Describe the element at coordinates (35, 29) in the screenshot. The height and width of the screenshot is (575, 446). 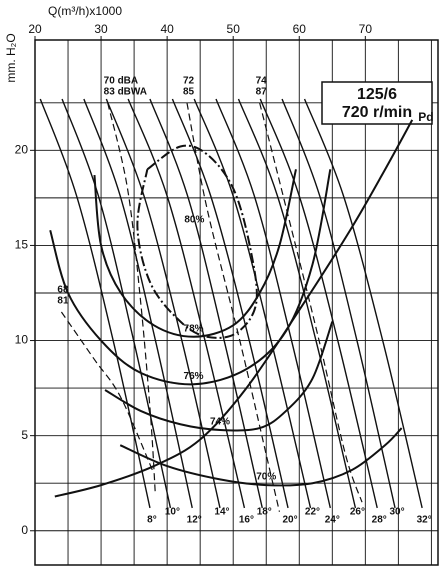
I see `x-tick-label: 20` at that location.